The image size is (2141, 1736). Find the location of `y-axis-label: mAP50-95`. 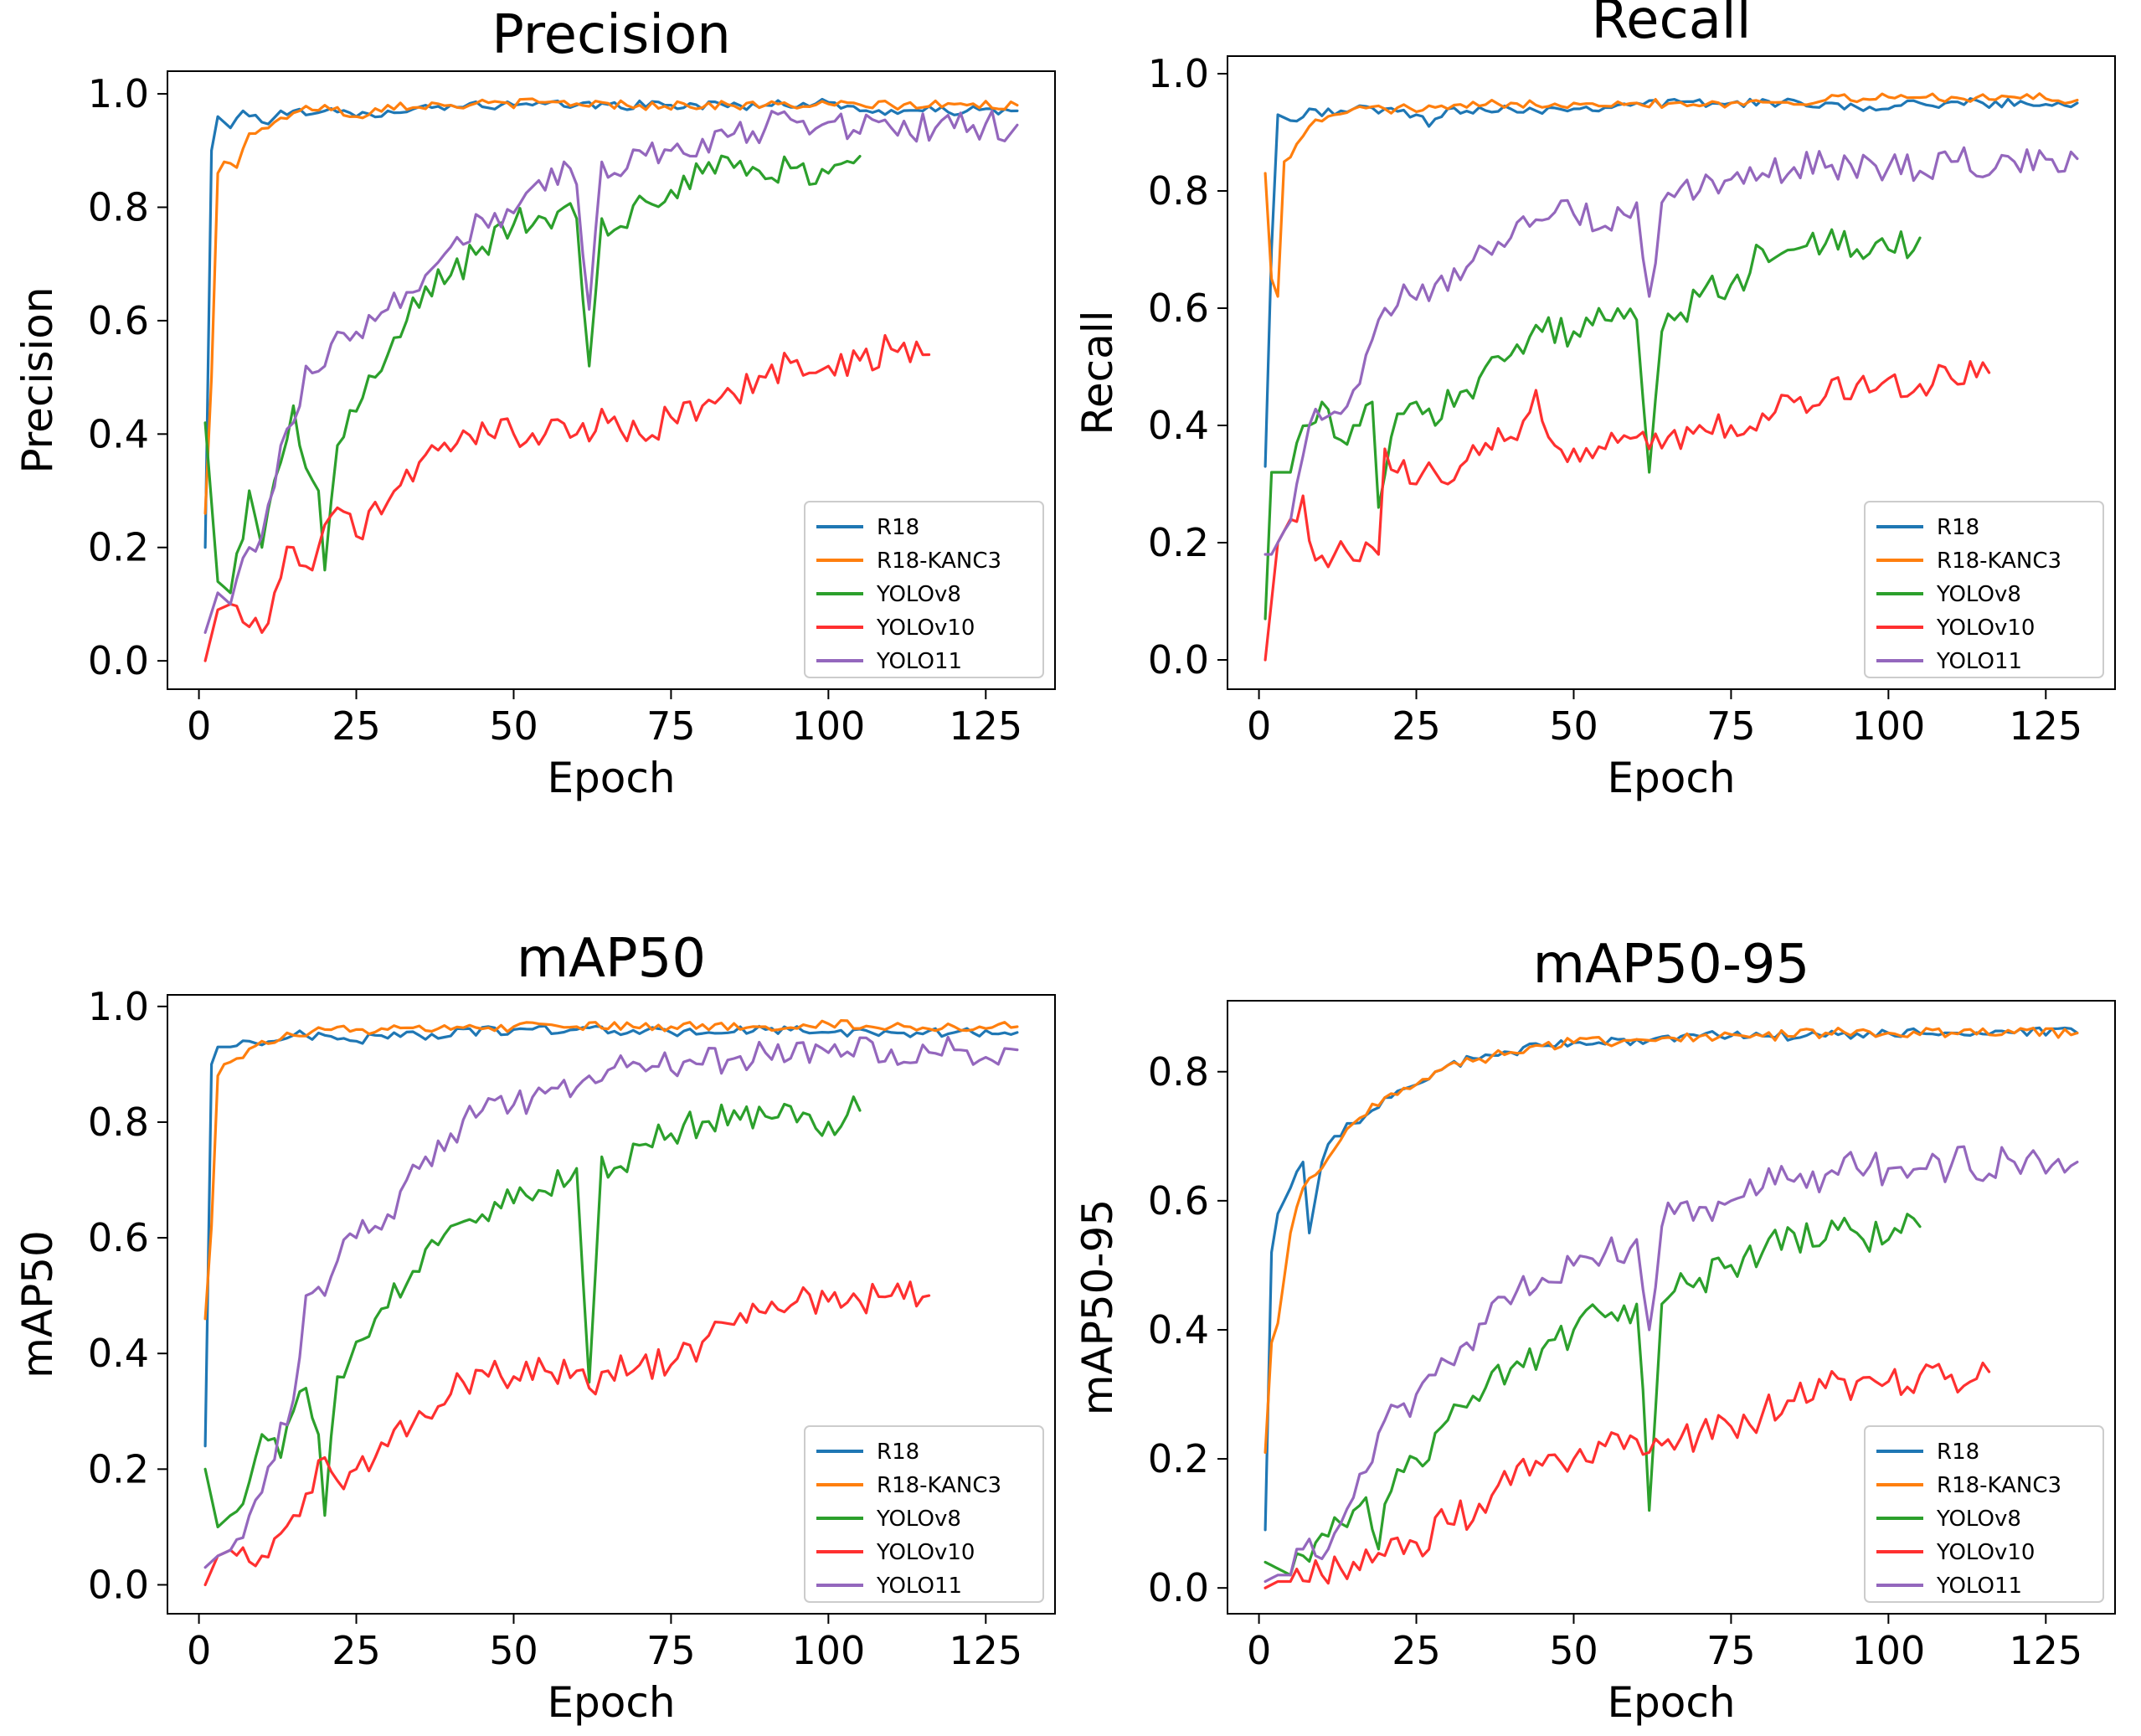

y-axis-label: mAP50-95 is located at coordinates (1097, 1307).